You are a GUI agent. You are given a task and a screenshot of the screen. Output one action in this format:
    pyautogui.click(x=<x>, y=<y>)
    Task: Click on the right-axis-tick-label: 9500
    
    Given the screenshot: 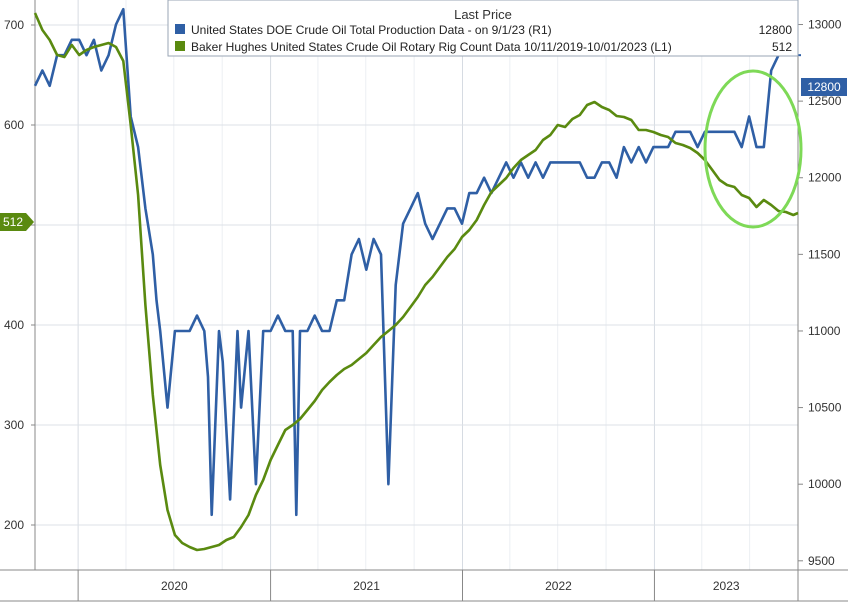 What is the action you would take?
    pyautogui.click(x=821, y=561)
    